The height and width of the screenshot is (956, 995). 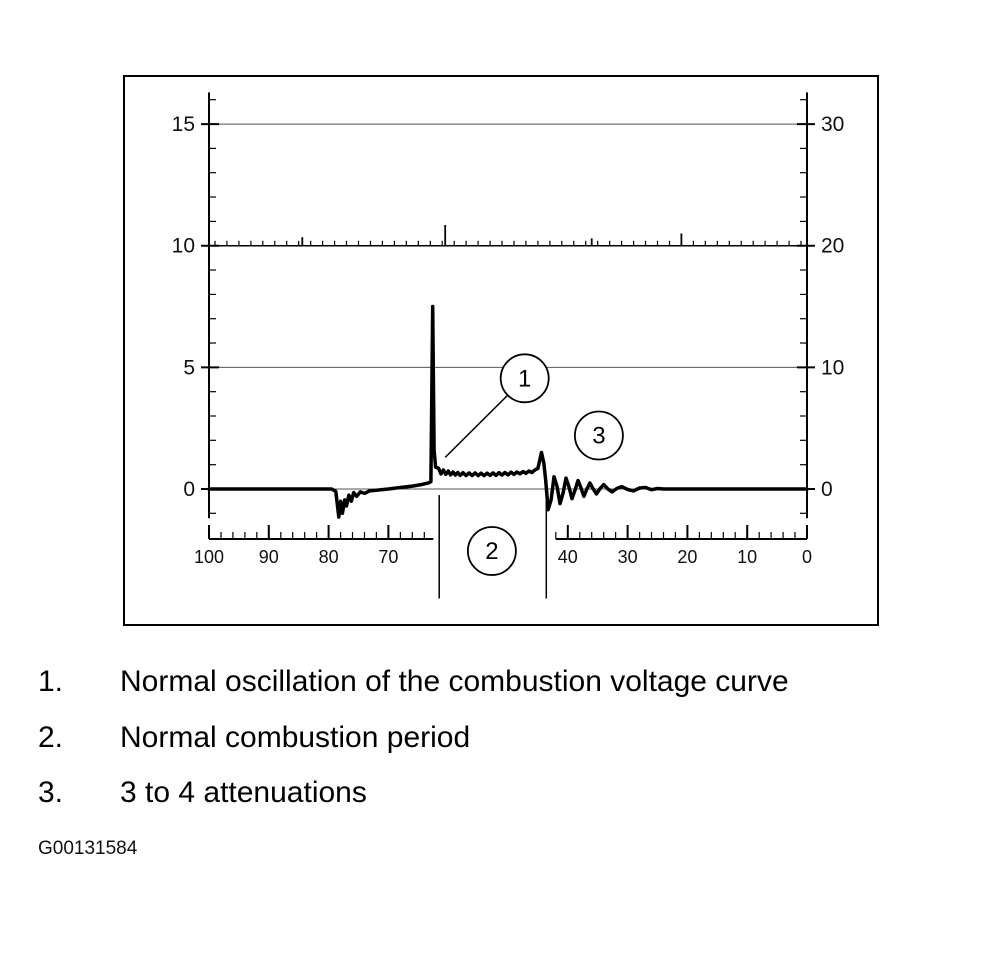 What do you see at coordinates (51, 792) in the screenshot?
I see `legend-item-number: 3.` at bounding box center [51, 792].